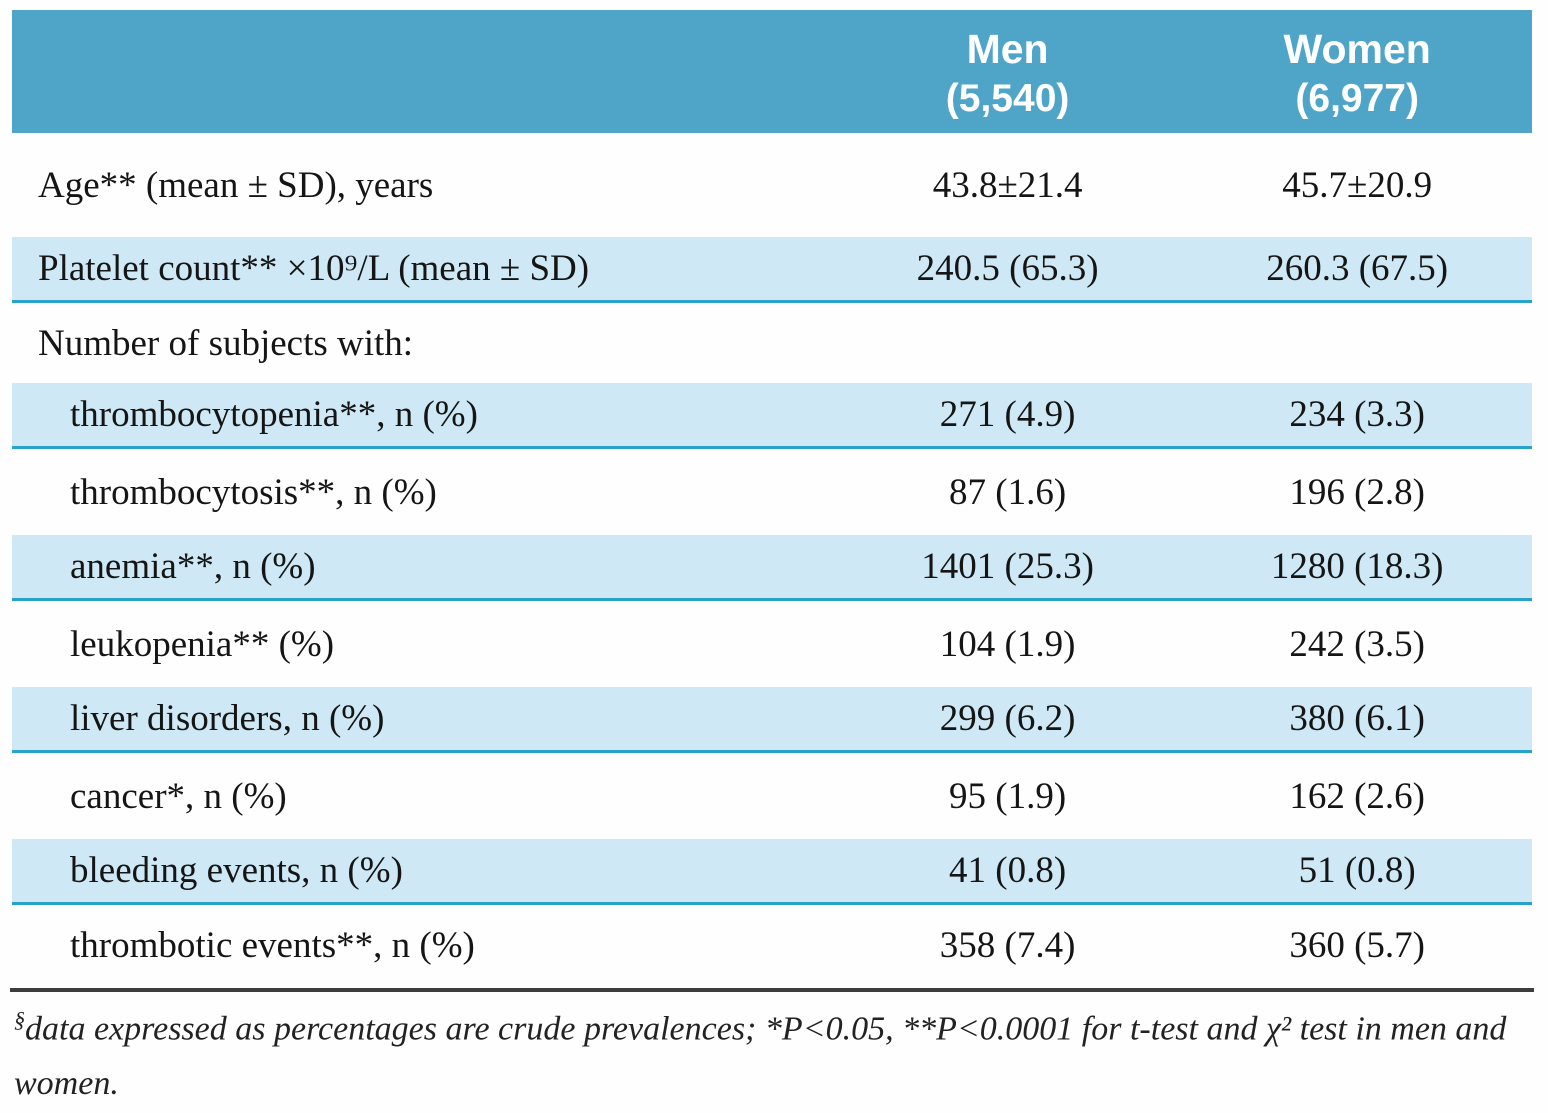  Describe the element at coordinates (1007, 185) in the screenshot. I see `men-value: 43.8±21.4` at that location.